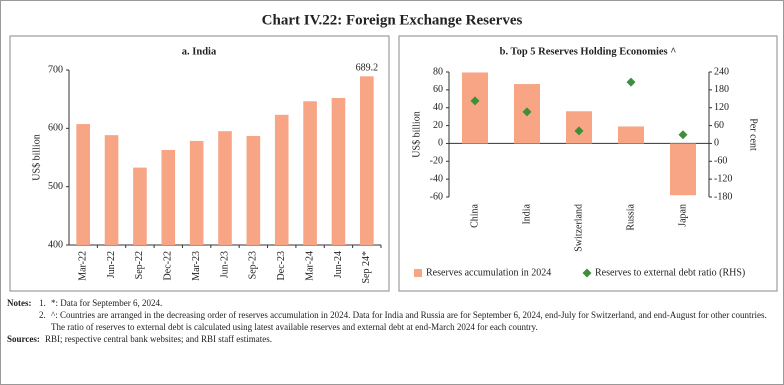 The image size is (784, 385). I want to click on value-label: 689.2, so click(367, 68).